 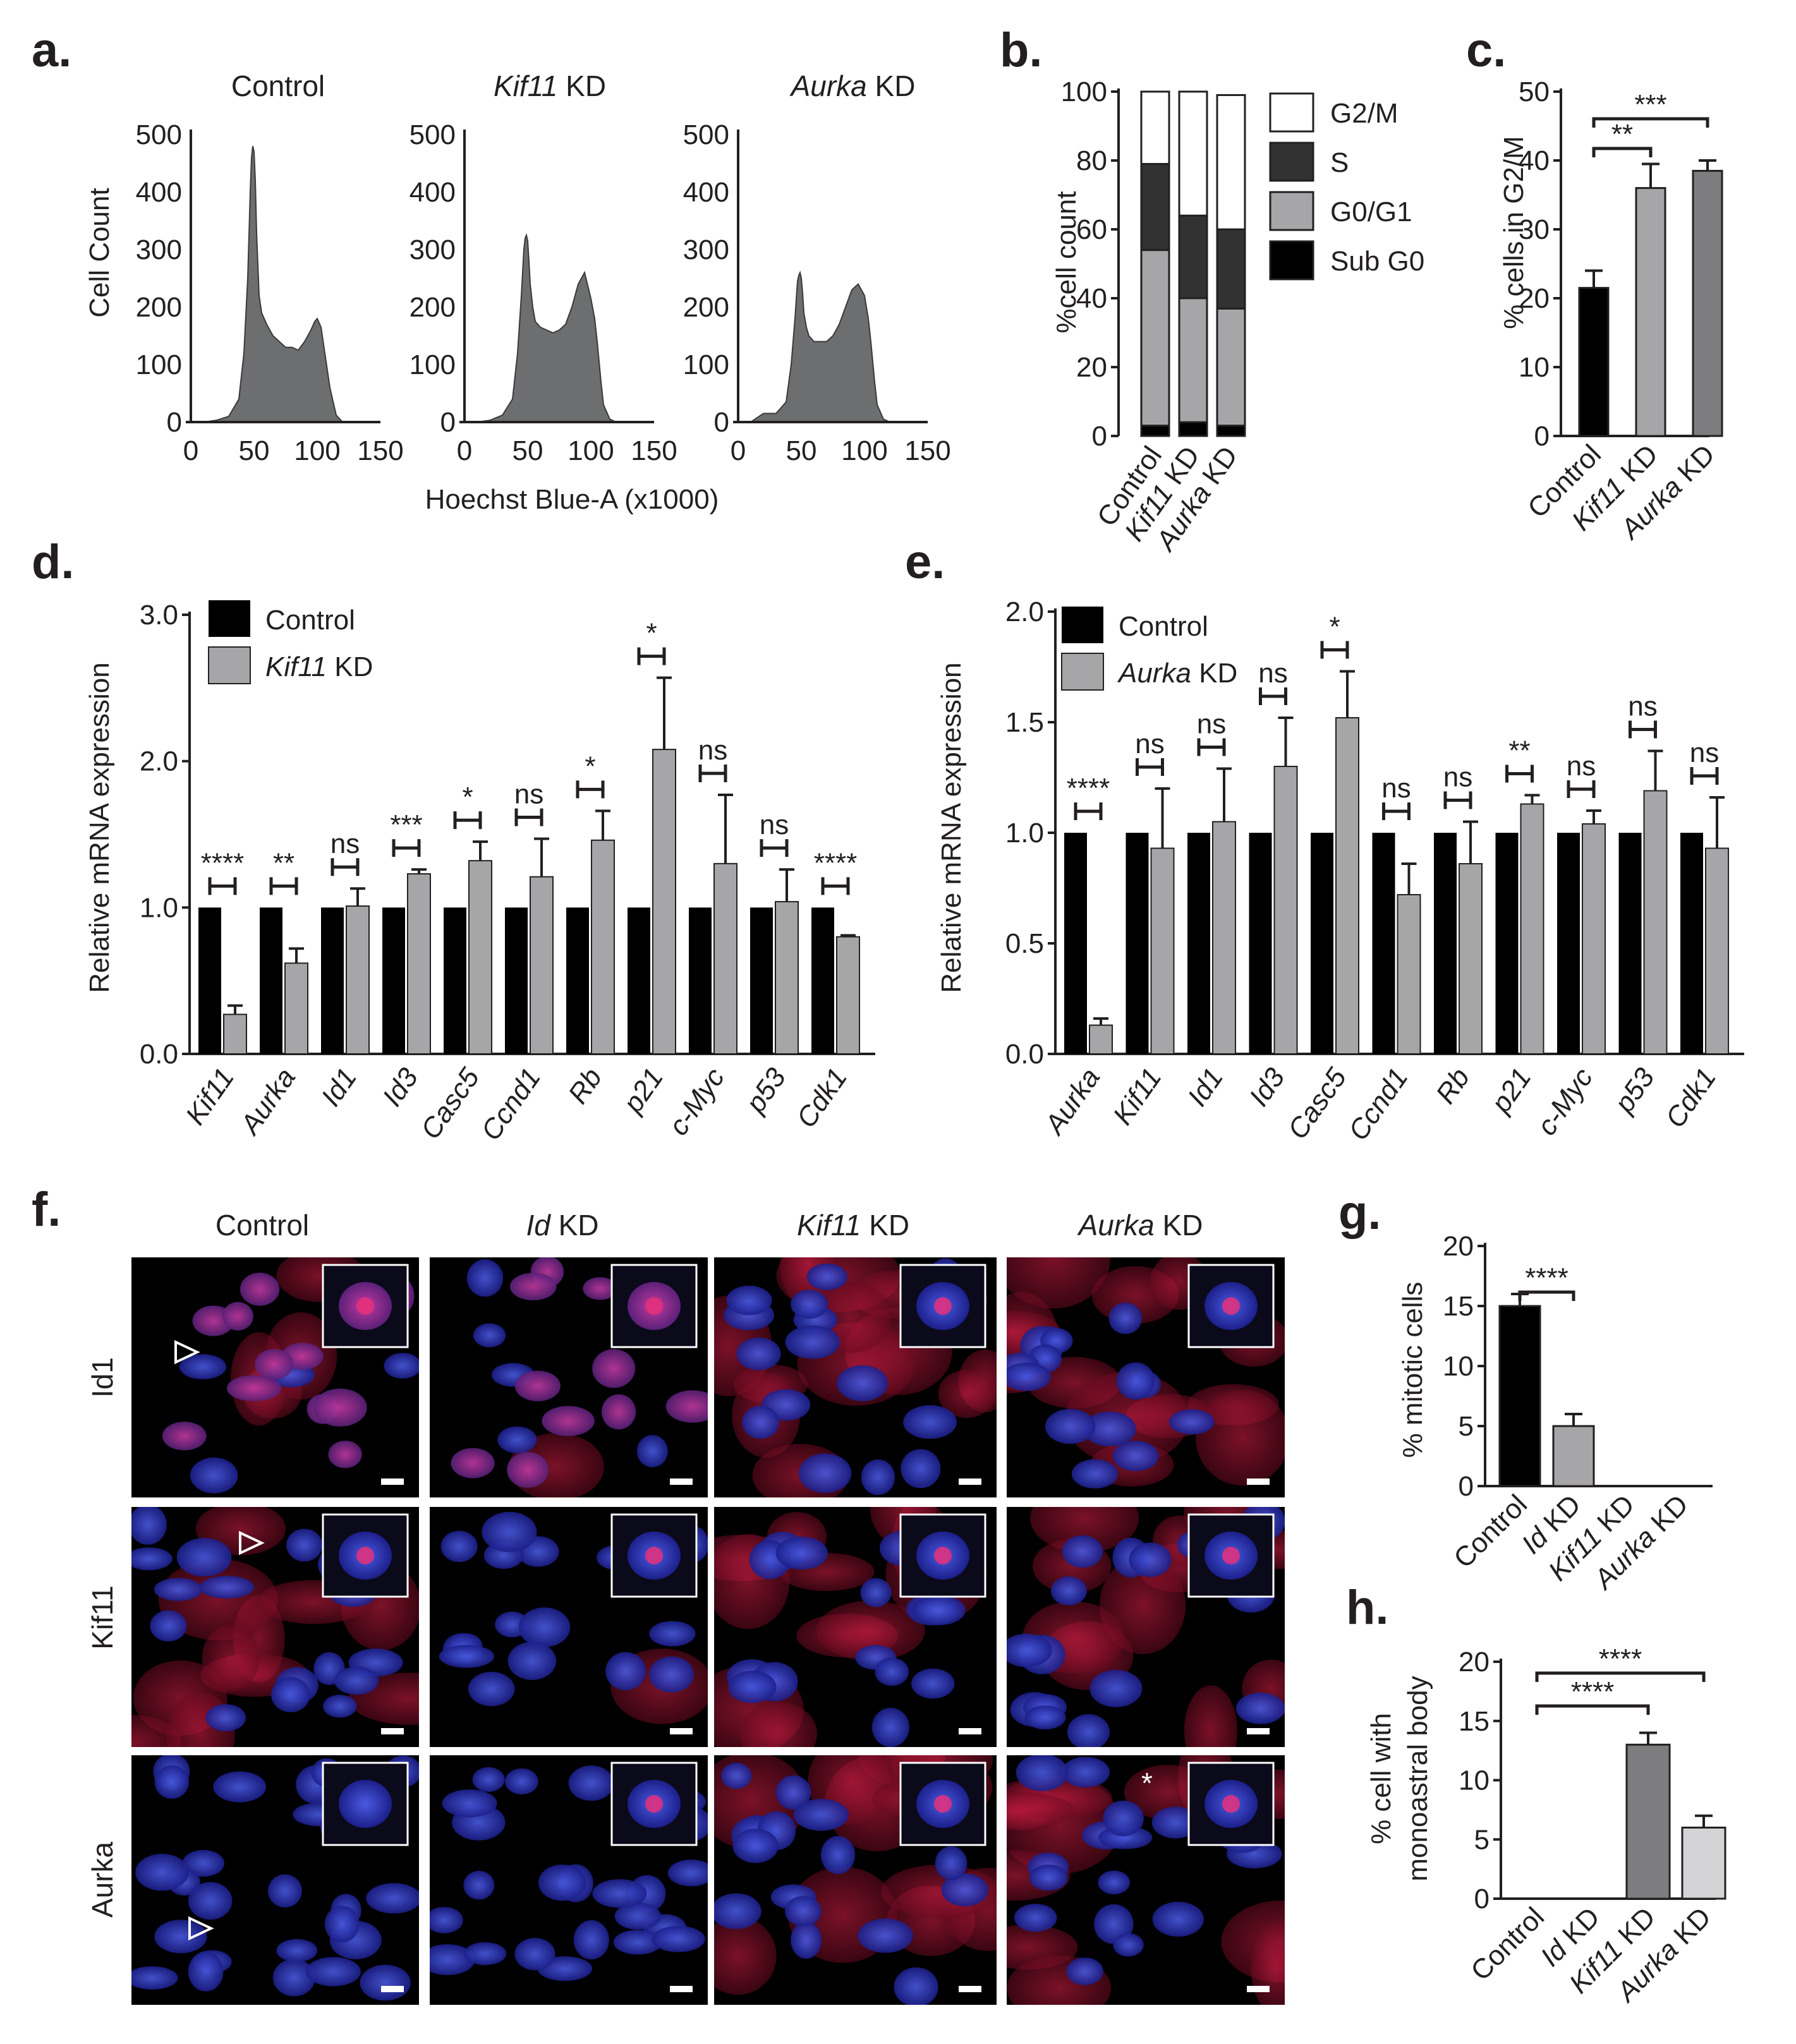 I want to click on x-tick-label: 0, so click(x=191, y=450).